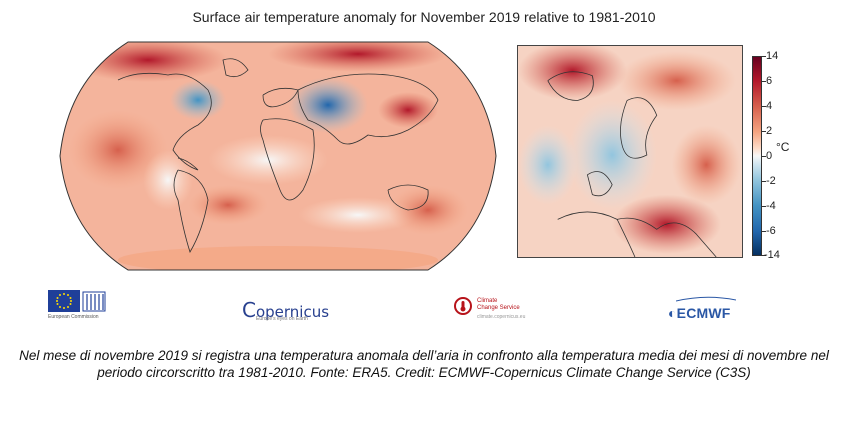  What do you see at coordinates (771, 206) in the screenshot?
I see `colorbar-label: -4` at bounding box center [771, 206].